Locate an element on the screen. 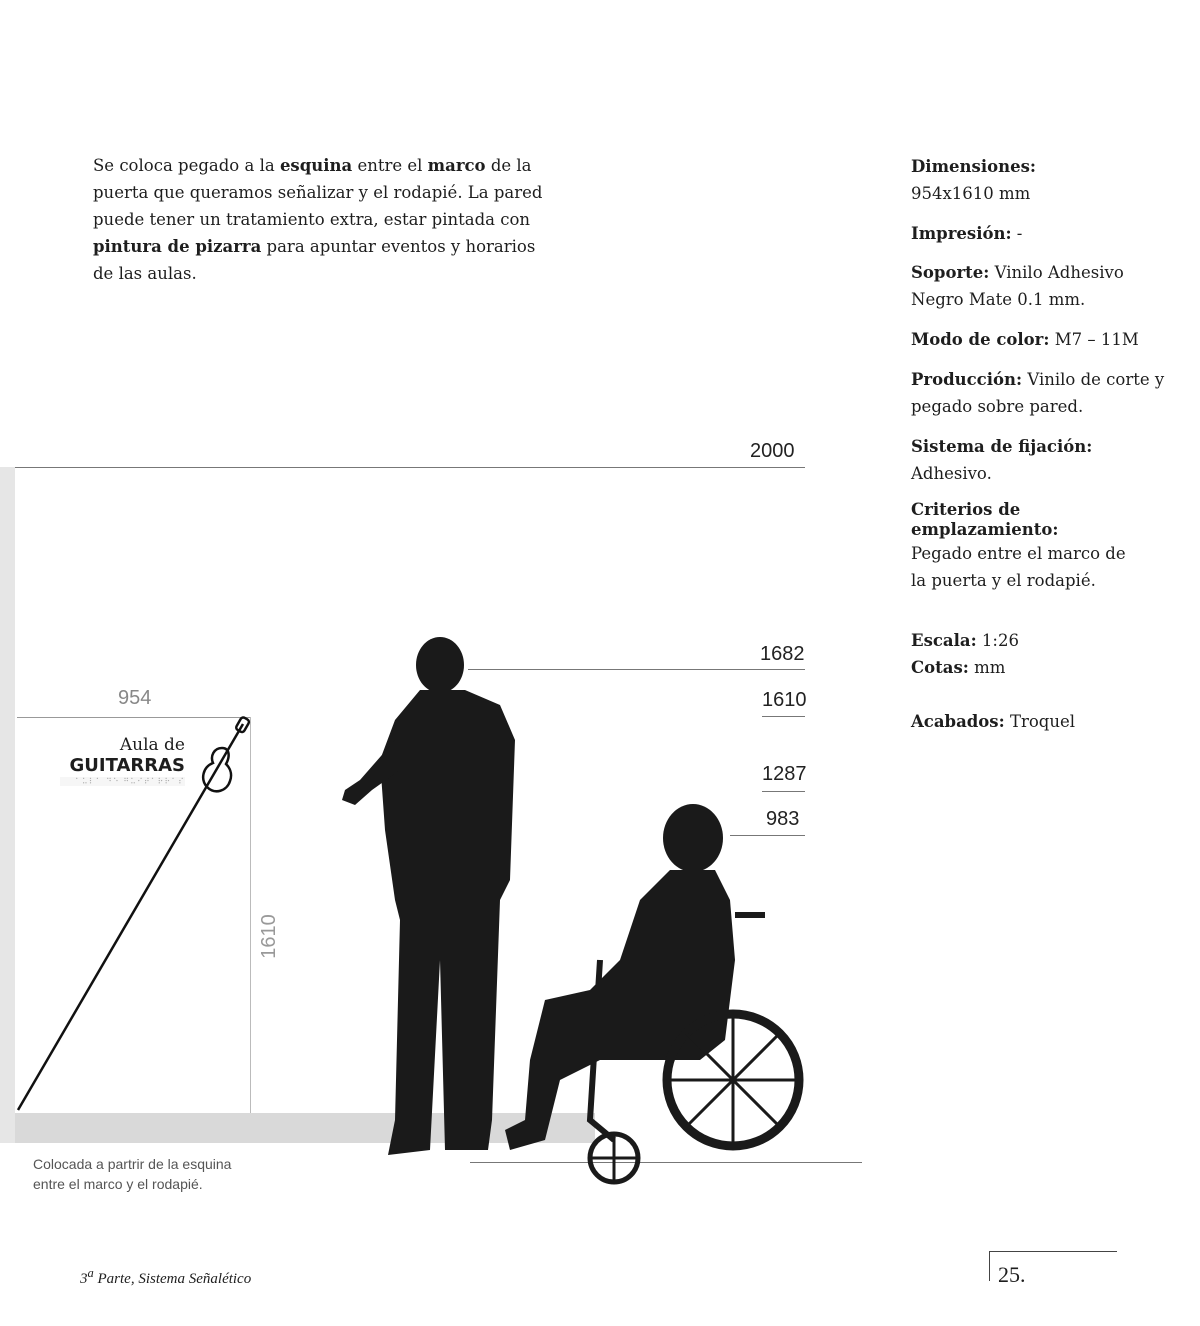  sign-right-line is located at coordinates (250, 915).